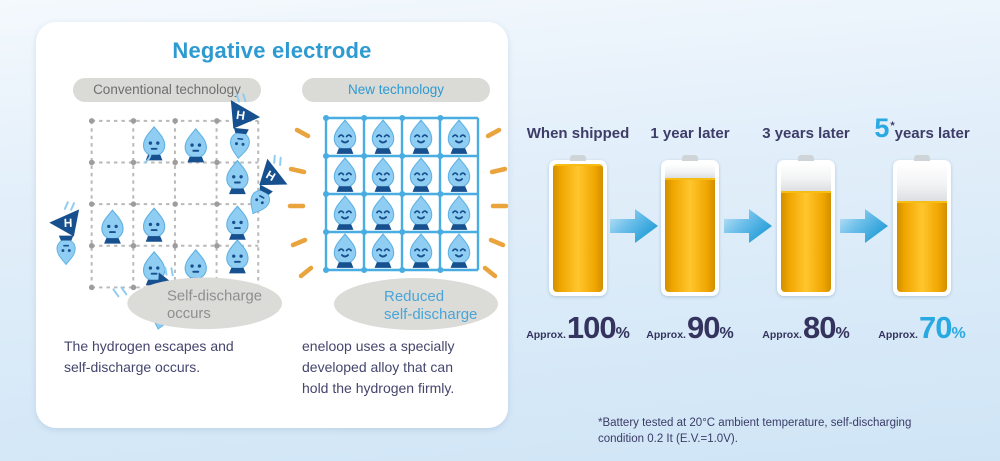 The image size is (1000, 461). Describe the element at coordinates (167, 220) in the screenshot. I see `hydrogen-escape-diagram: Self-discharge occurs` at that location.